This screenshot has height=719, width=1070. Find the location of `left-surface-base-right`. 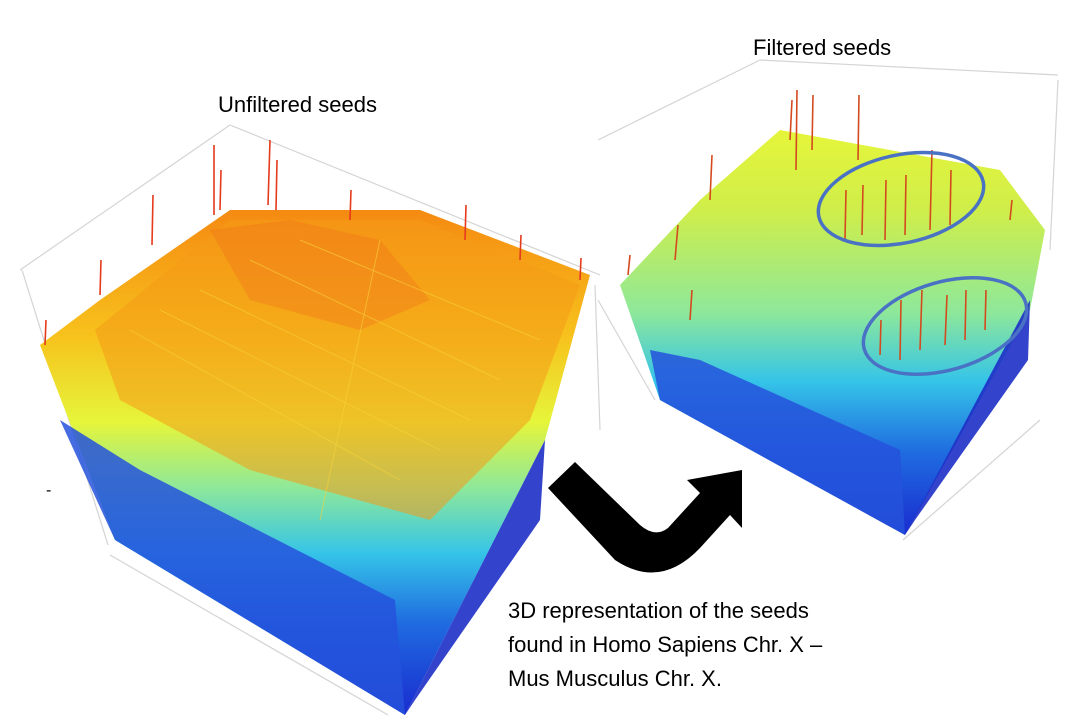

left-surface-base-right is located at coordinates (475, 577).